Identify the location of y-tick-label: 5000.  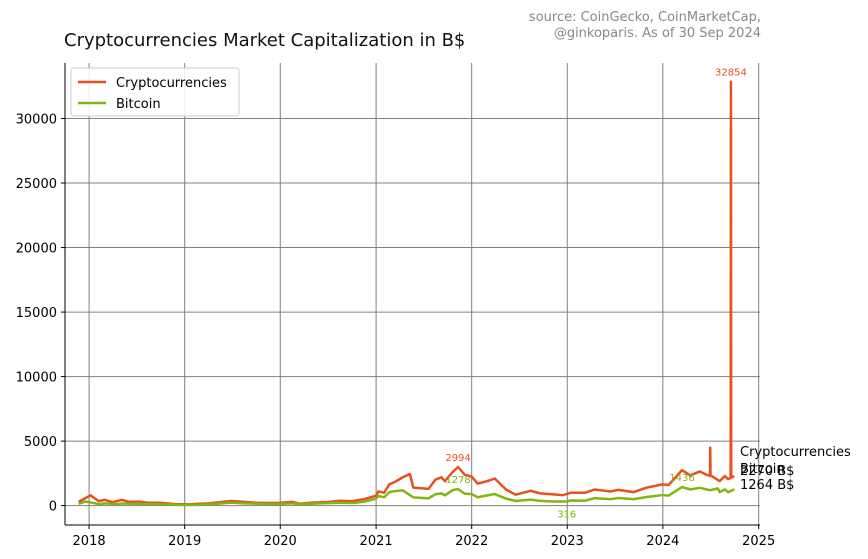
(40, 442).